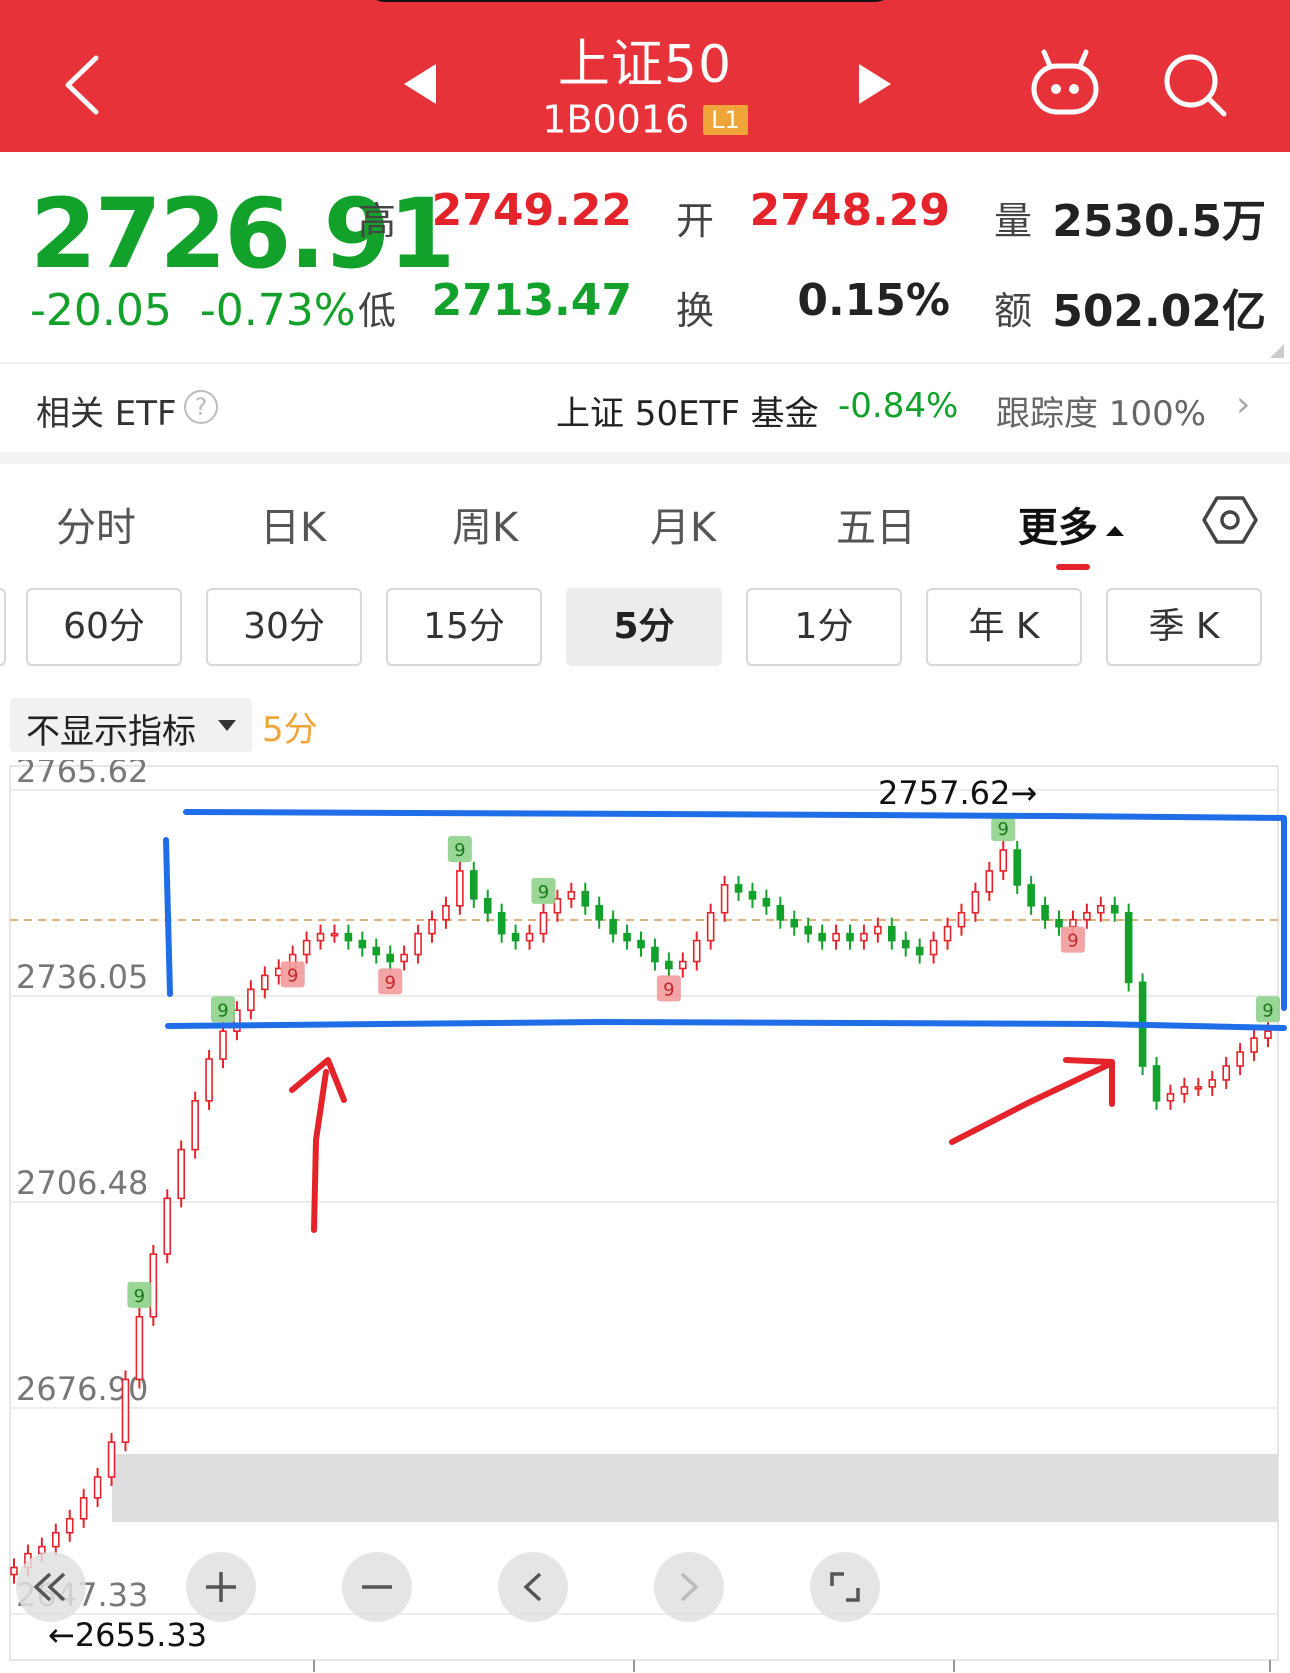 The height and width of the screenshot is (1673, 1290). What do you see at coordinates (1230, 520) in the screenshot?
I see `chart-settings-button` at bounding box center [1230, 520].